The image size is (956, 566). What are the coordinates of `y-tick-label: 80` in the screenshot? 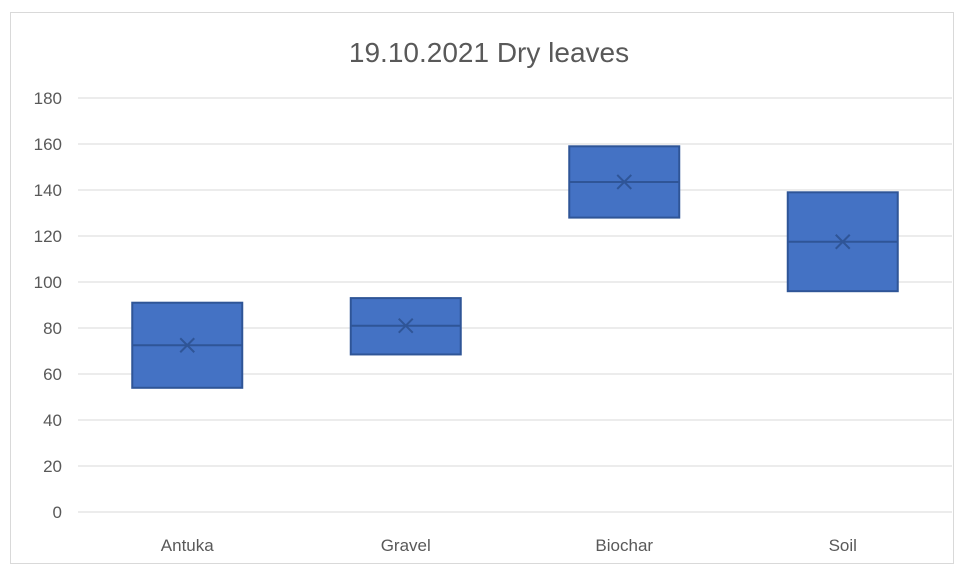 It's located at (52, 328).